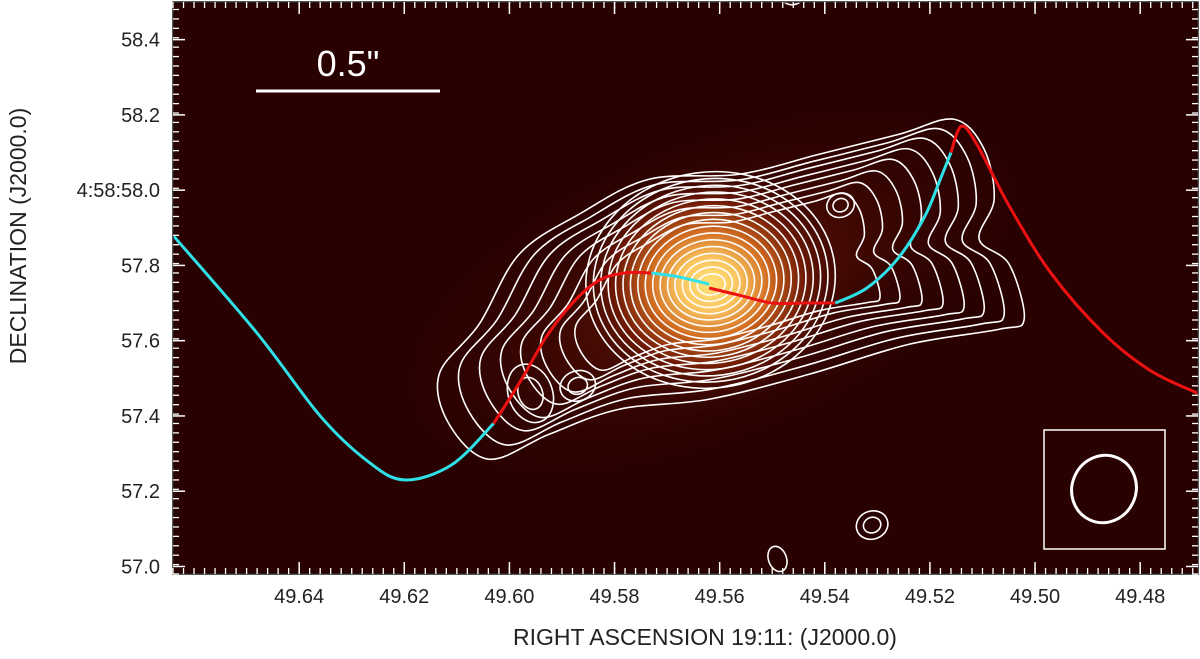  I want to click on x-axis-label: RIGHT ASCENSION 19:11: (J2000.0), so click(705, 637).